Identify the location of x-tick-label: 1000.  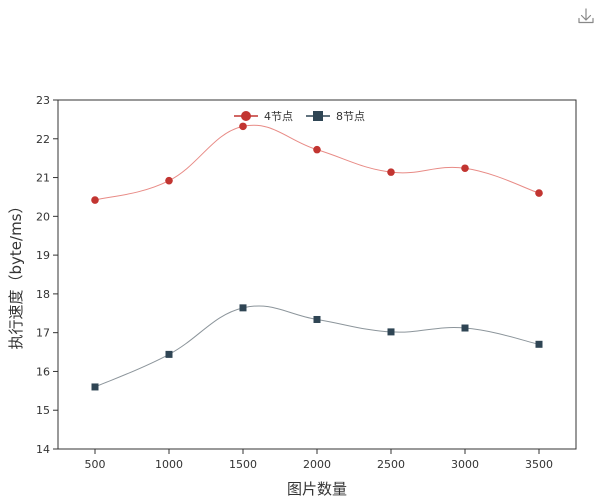
(169, 464).